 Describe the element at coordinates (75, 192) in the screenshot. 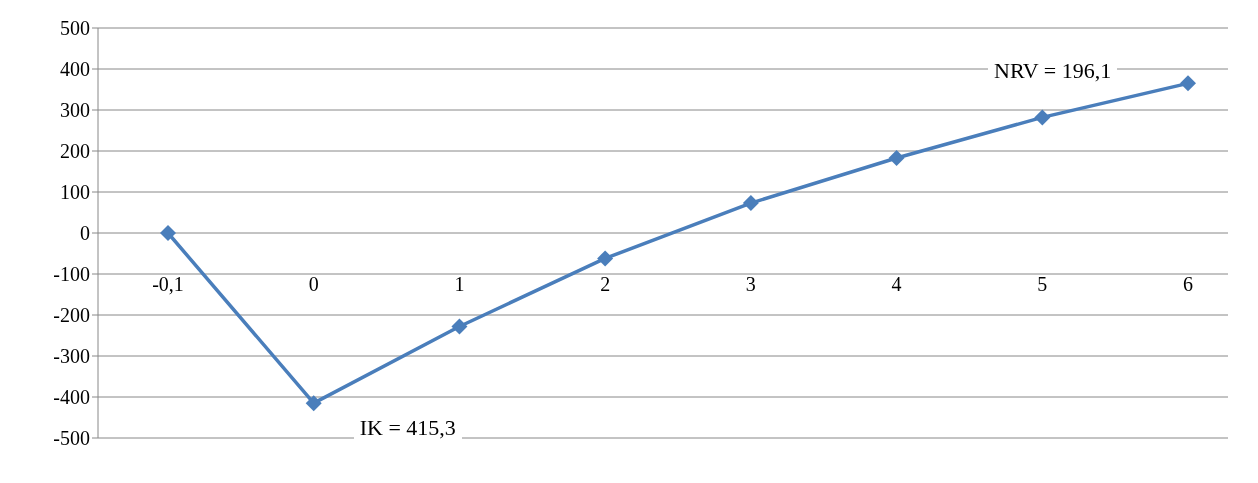

I see `y-tick-label: 100` at that location.